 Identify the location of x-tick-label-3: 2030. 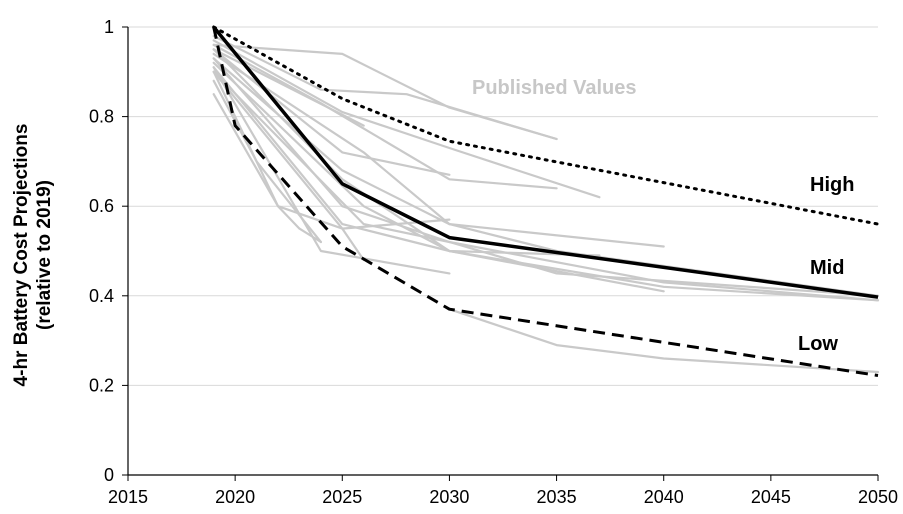
(449, 497).